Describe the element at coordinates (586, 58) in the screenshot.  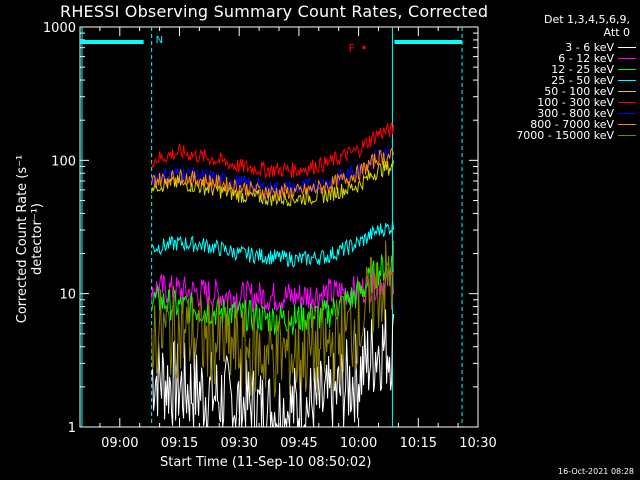
I see `legend-label: 6 - 12 keV` at that location.